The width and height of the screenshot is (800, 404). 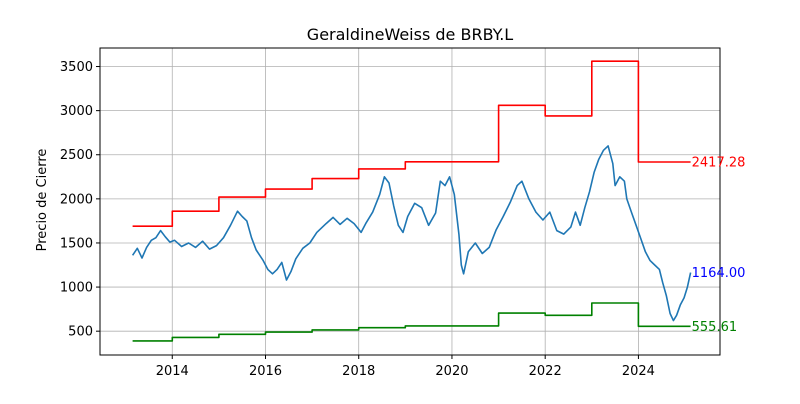 I want to click on x-tick-label: 2016, so click(x=265, y=371).